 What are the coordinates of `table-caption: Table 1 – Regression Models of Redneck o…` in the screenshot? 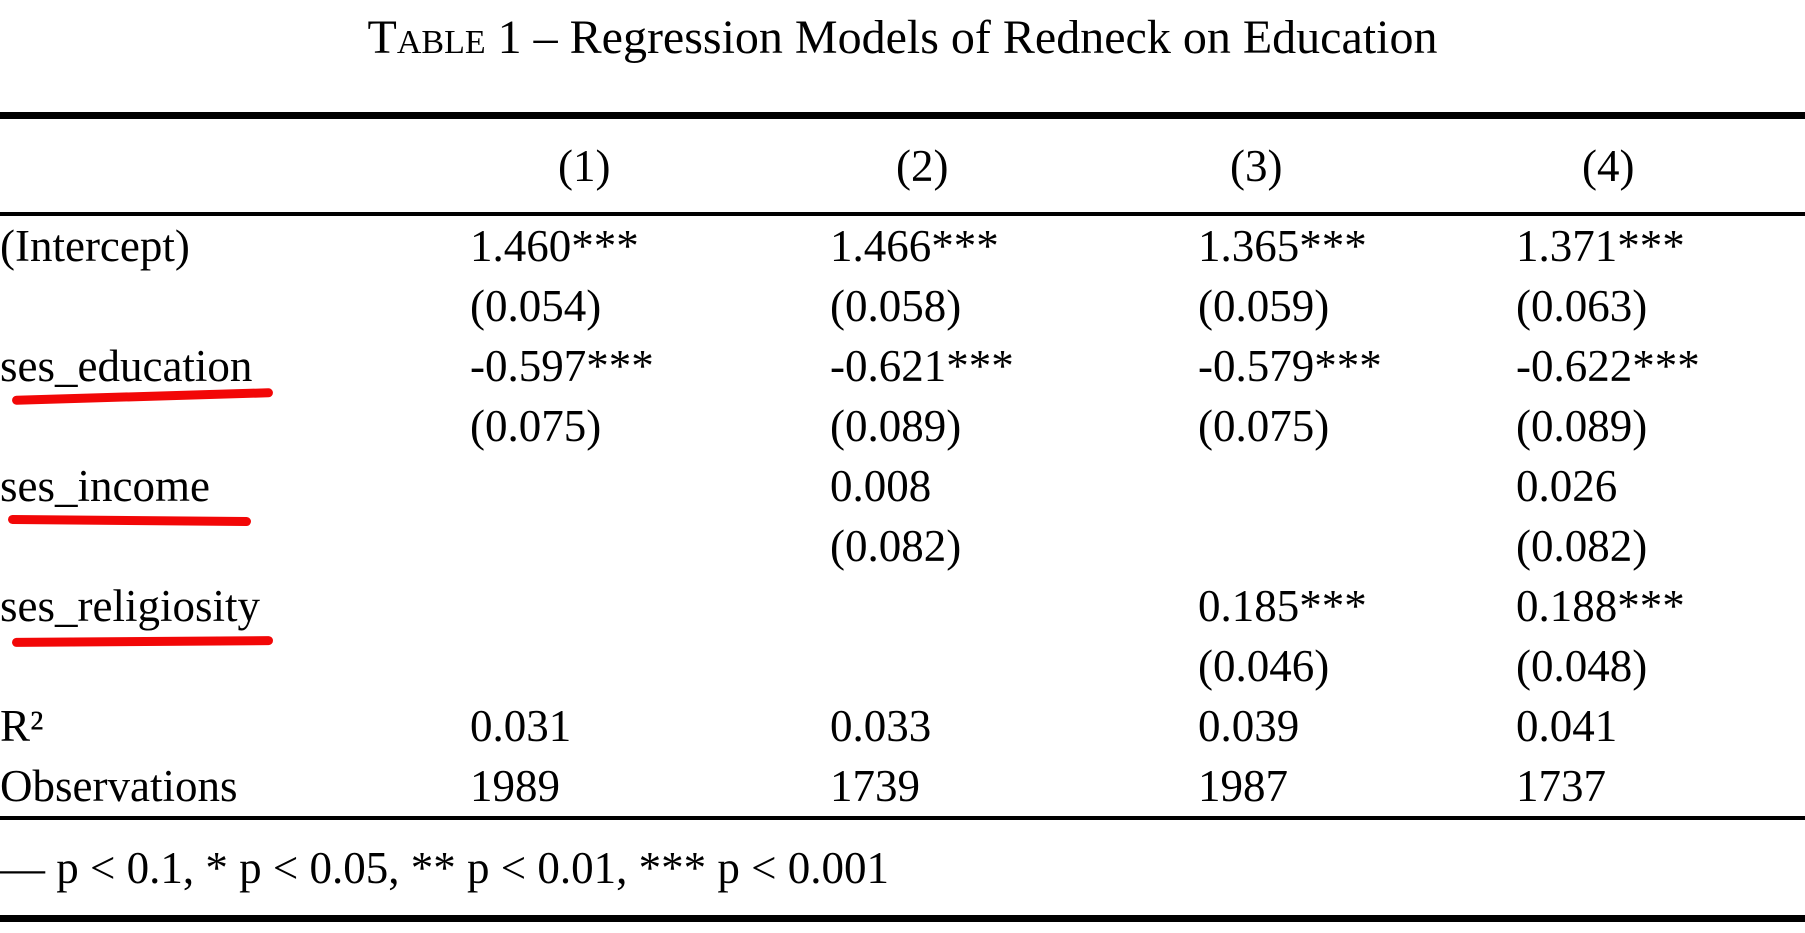 It's located at (902, 37).